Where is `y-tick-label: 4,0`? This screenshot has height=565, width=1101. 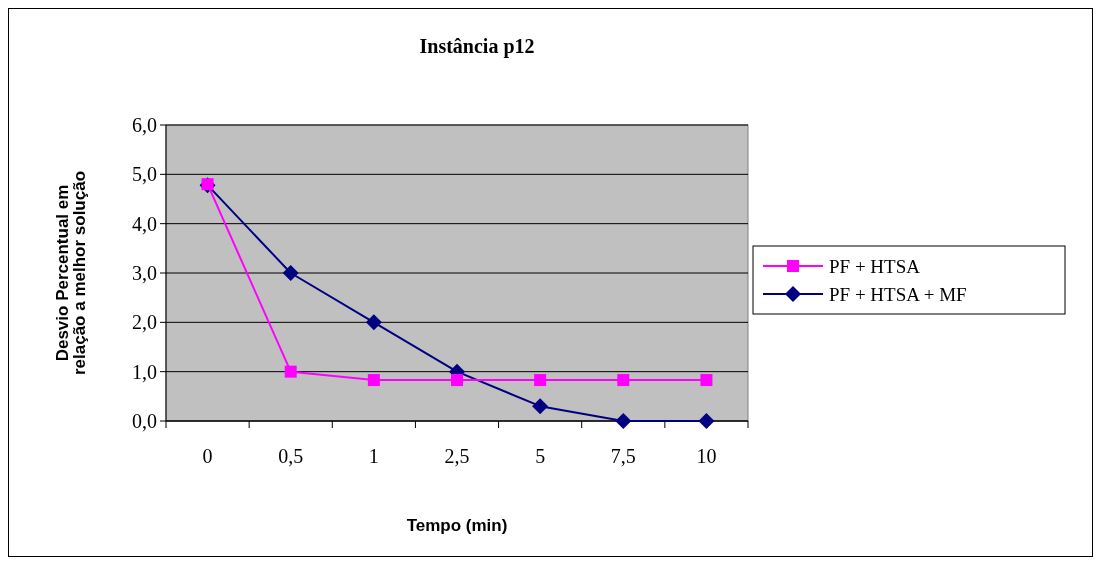 y-tick-label: 4,0 is located at coordinates (144, 223).